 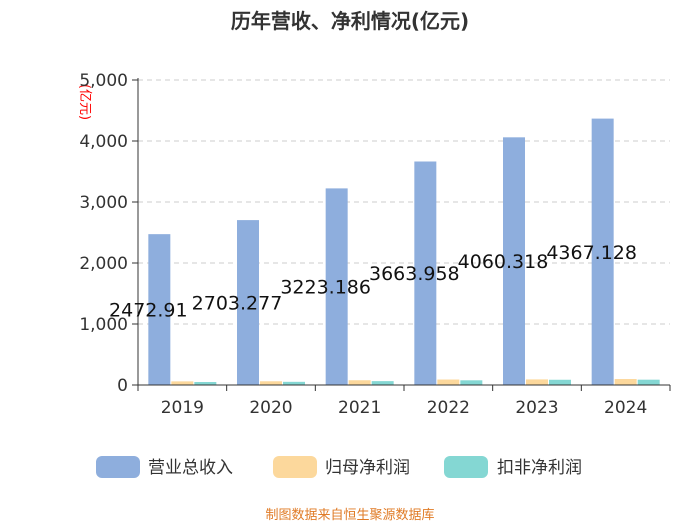 What do you see at coordinates (103, 142) in the screenshot?
I see `y-tick-label: 4,000` at bounding box center [103, 142].